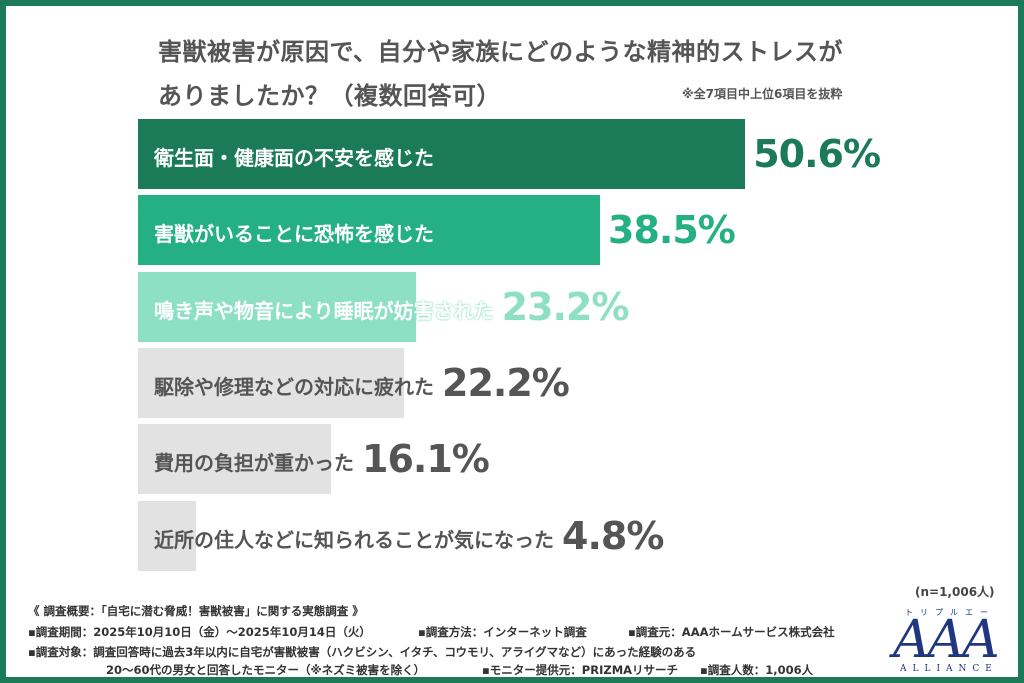  Describe the element at coordinates (762, 94) in the screenshot. I see `note: ※全7項目中上位6項目を抜粋` at that location.